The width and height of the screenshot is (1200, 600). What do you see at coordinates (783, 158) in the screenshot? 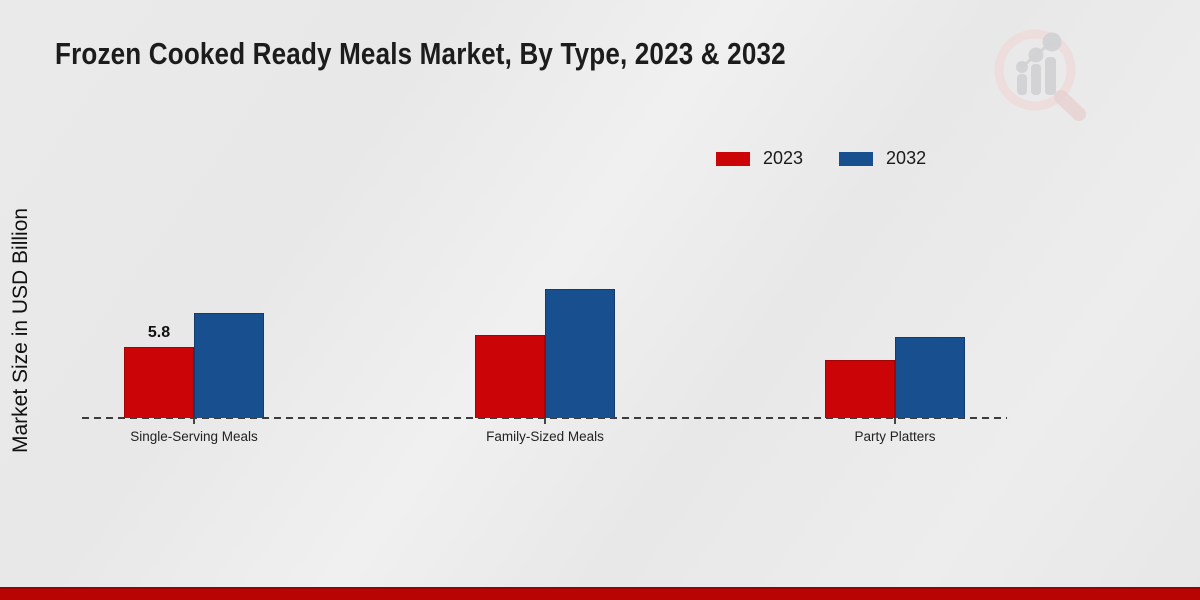
I see `legend-label-2023: 2023` at bounding box center [783, 158].